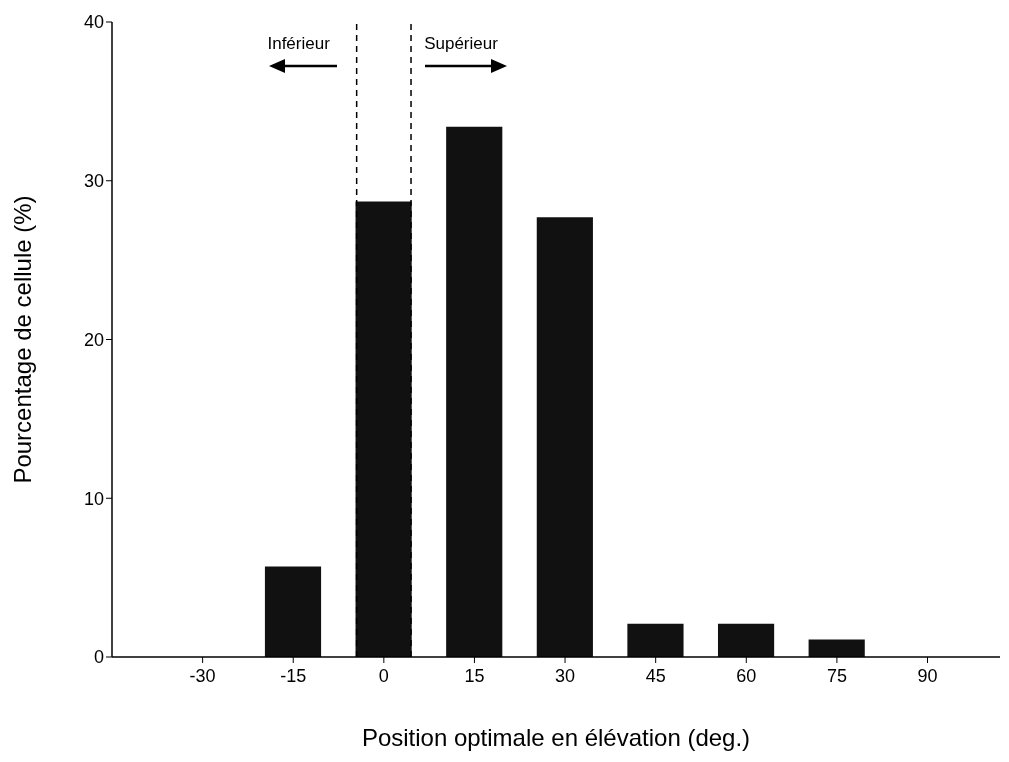 Image resolution: width=1009 pixels, height=762 pixels. I want to click on x-tick-label: 75, so click(836, 675).